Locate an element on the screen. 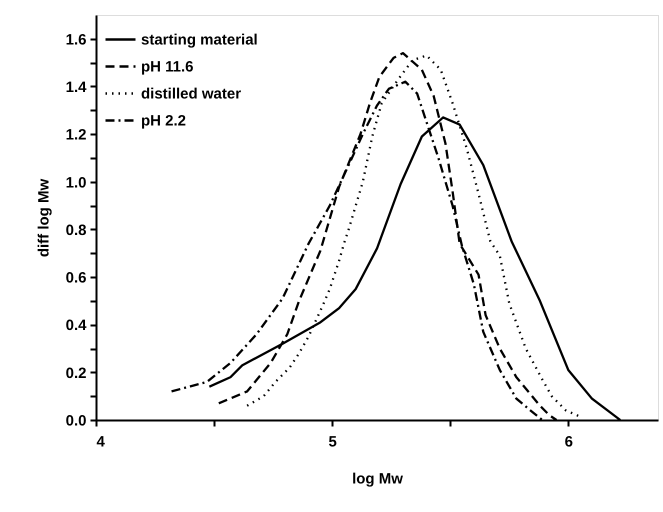 This screenshot has height=512, width=663. legend-label: pH 2.2 is located at coordinates (163, 121).